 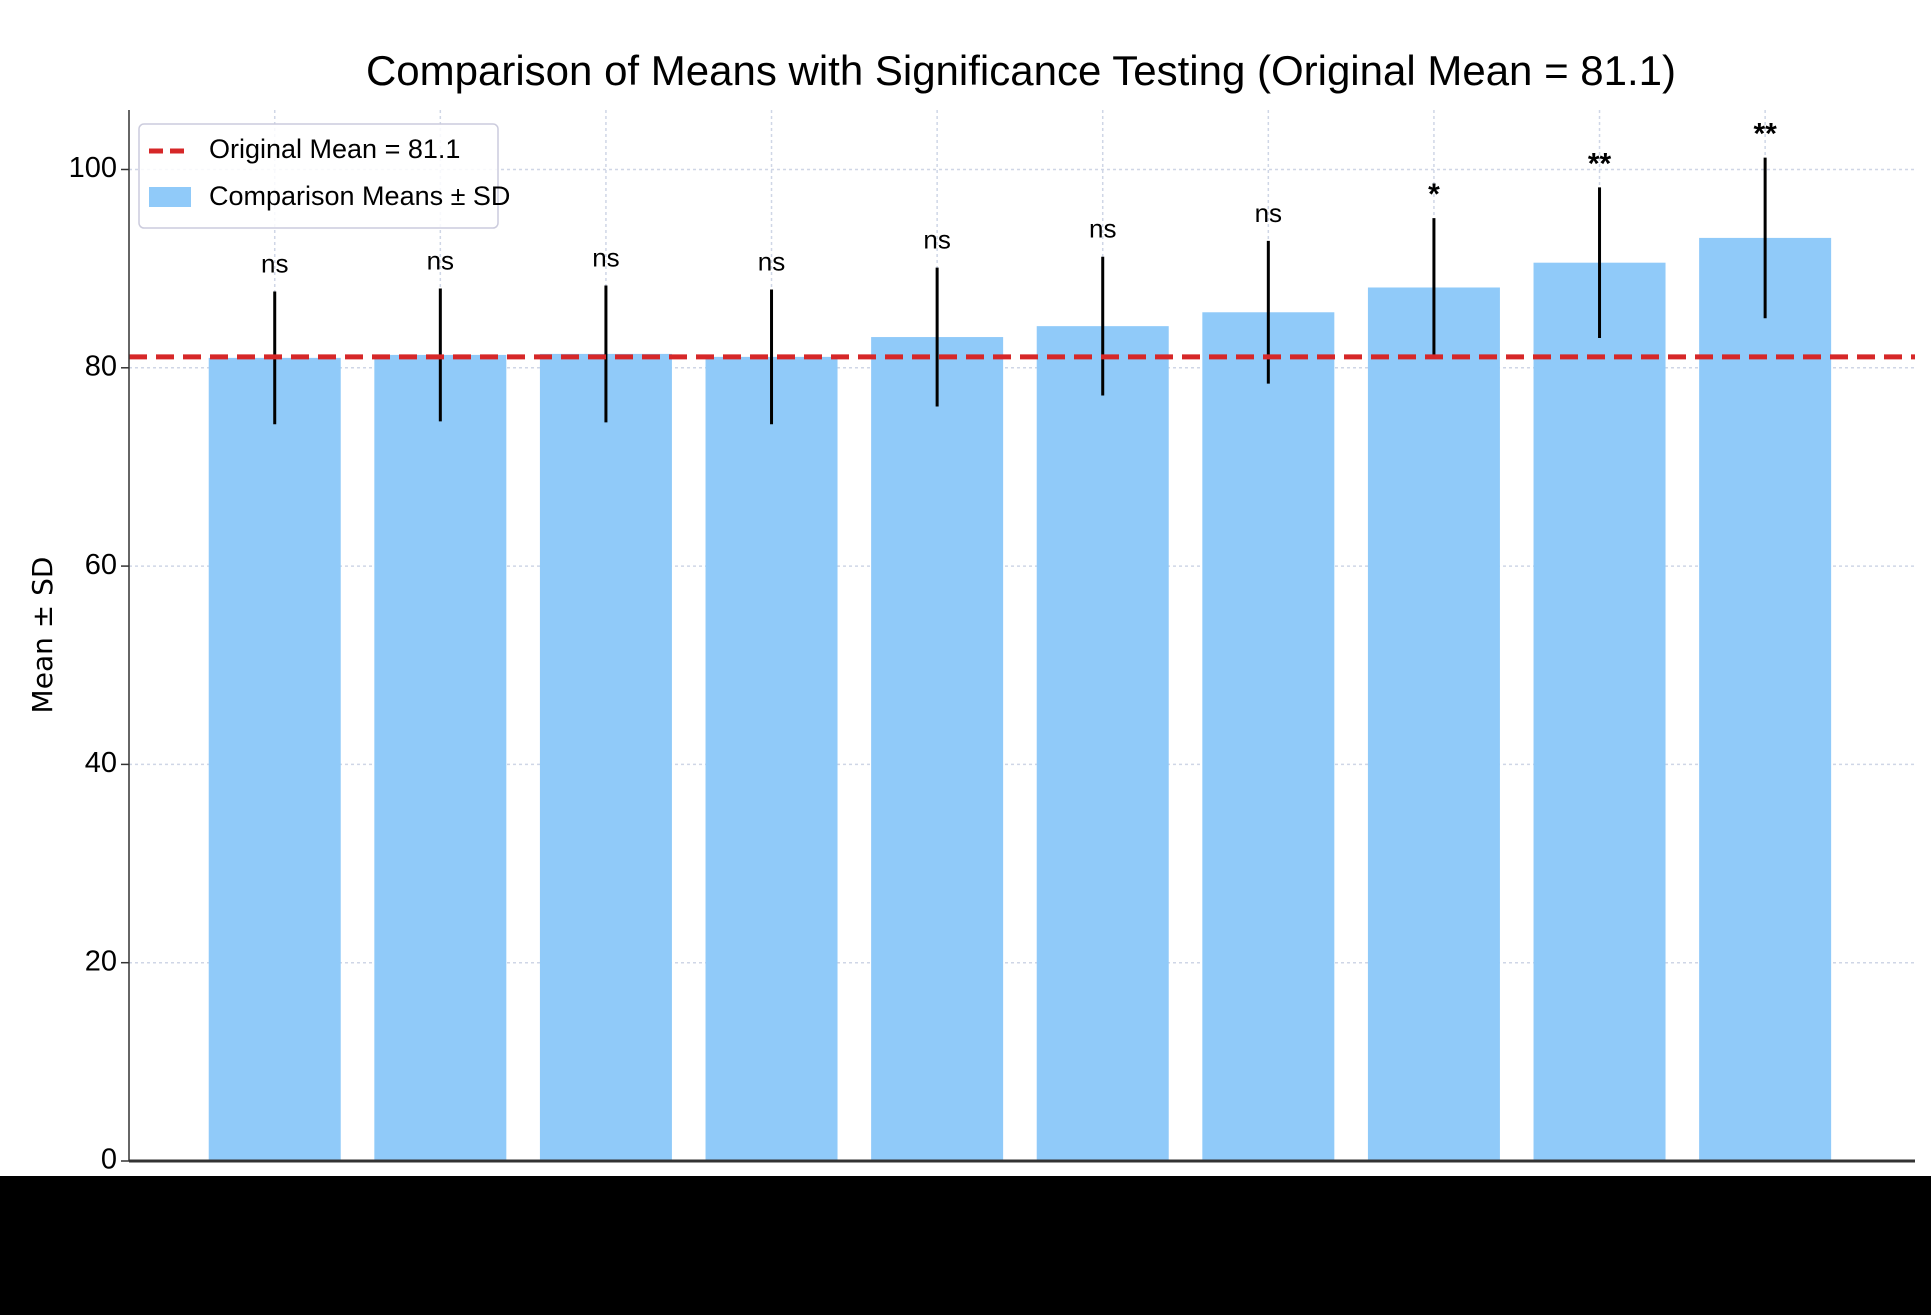 I want to click on legend-label: Original Mean = 81.1, so click(x=334, y=149).